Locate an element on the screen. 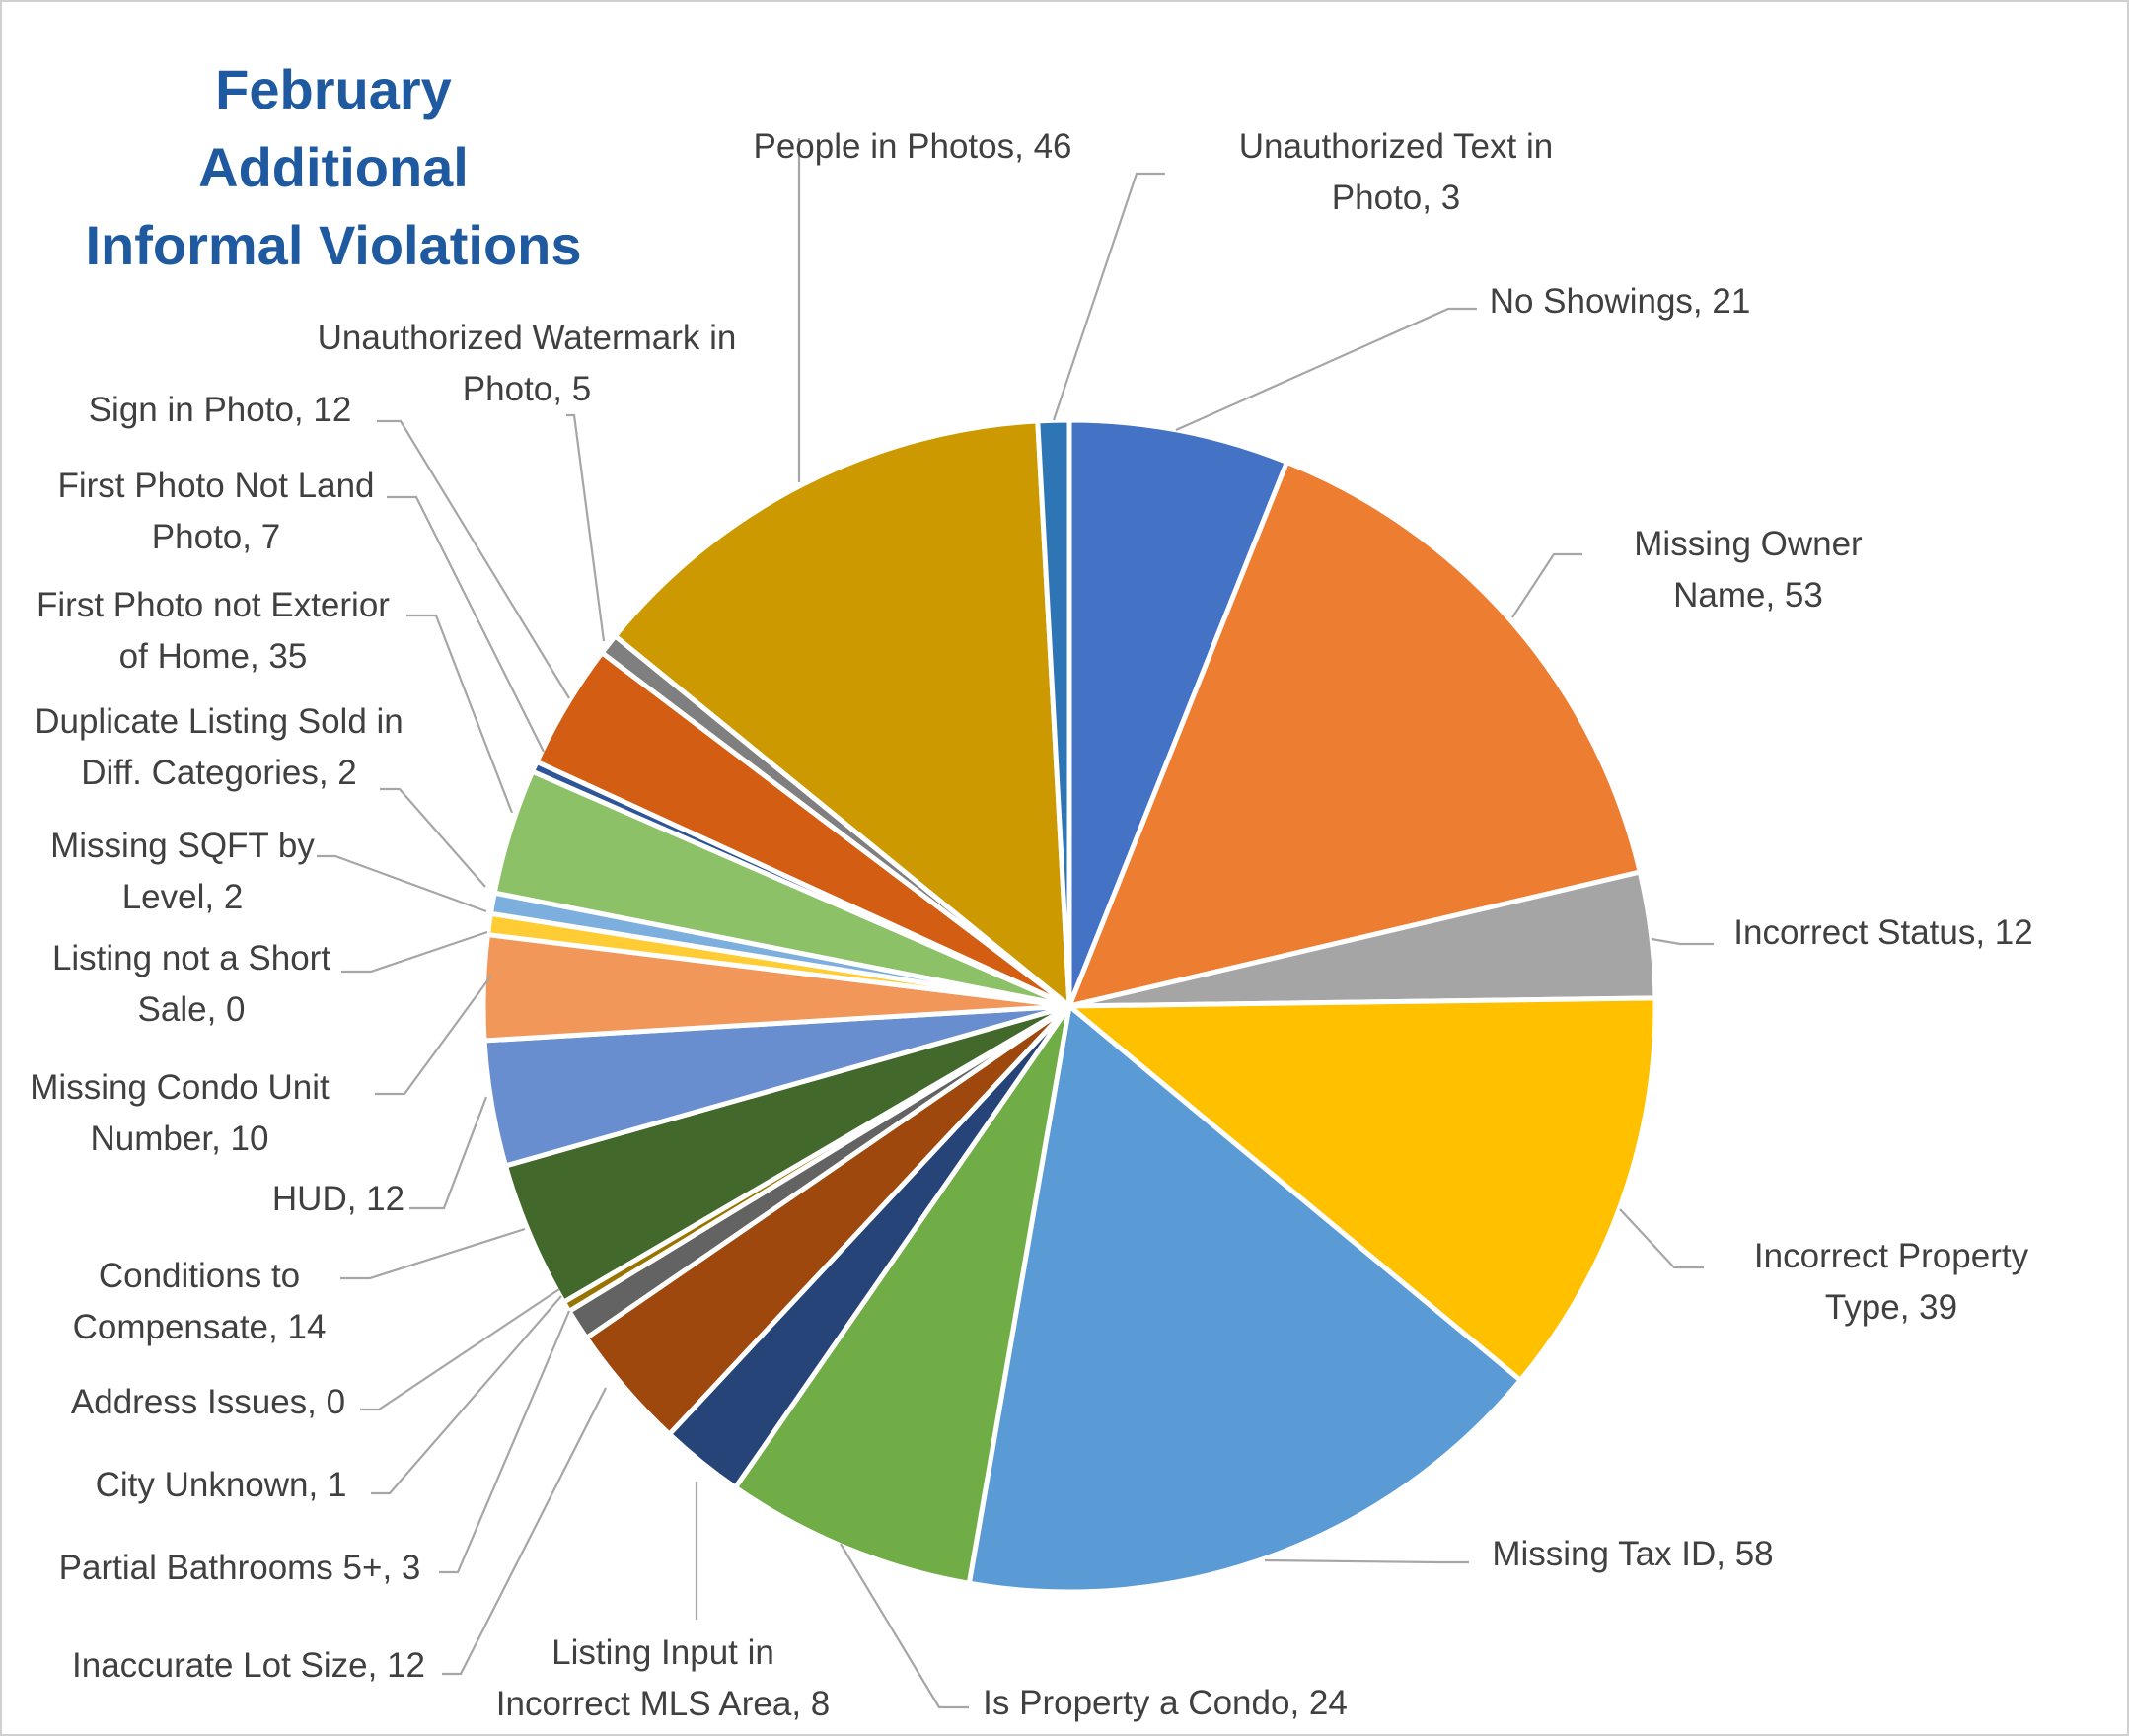 This screenshot has height=1736, width=2129. pie-slice-missing-owner is located at coordinates (1354, 734).